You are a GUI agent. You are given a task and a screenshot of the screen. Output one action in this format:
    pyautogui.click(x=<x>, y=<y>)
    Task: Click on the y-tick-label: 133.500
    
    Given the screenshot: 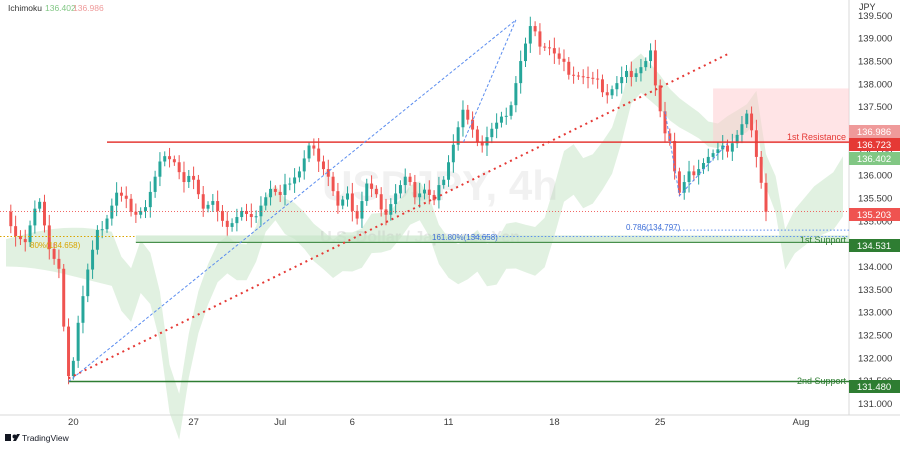 What is the action you would take?
    pyautogui.click(x=875, y=290)
    